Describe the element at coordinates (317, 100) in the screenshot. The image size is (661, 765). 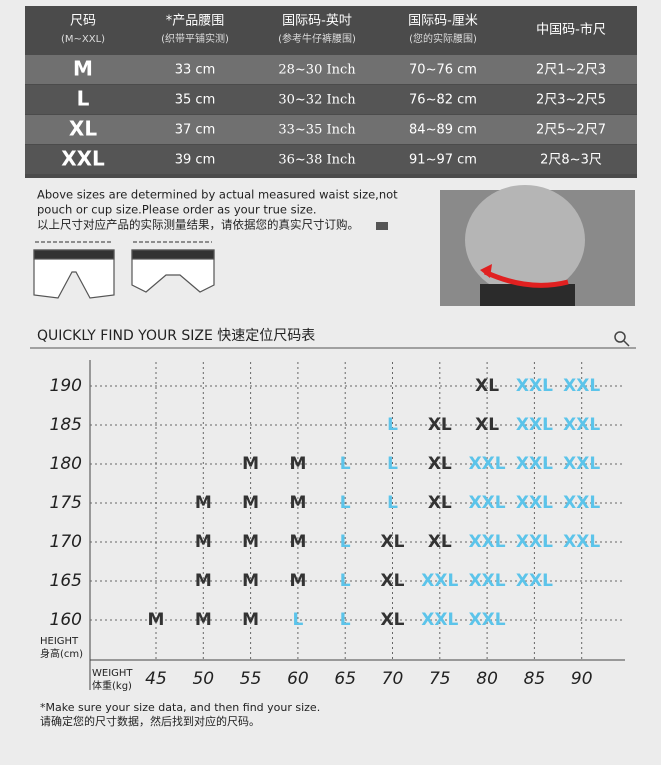
I see `table-cell: 30~32 Inch` at that location.